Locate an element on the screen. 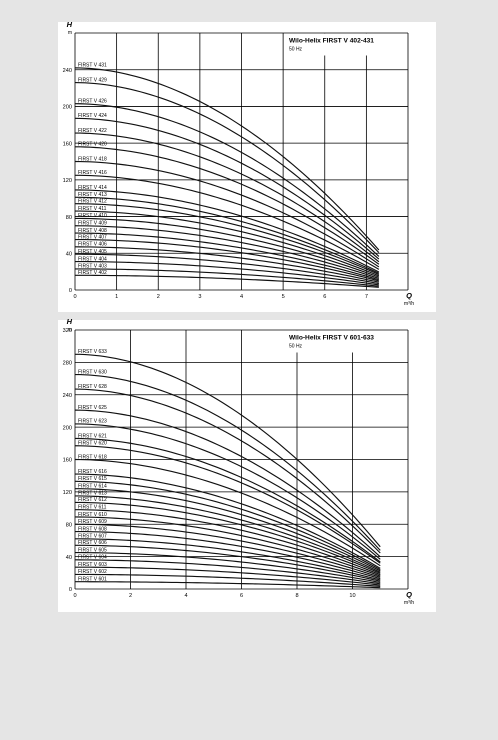  x-tick-label: 5 is located at coordinates (283, 297).